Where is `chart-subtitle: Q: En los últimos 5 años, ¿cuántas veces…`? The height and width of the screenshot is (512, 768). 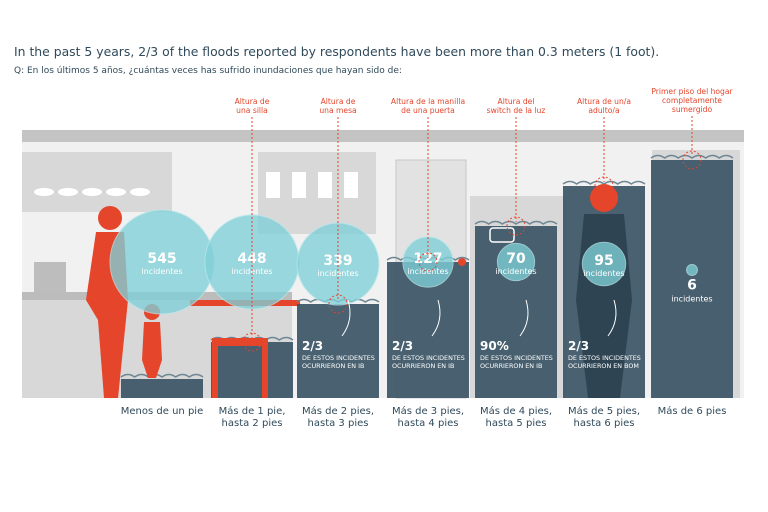 chart-subtitle: Q: En los últimos 5 años, ¿cuántas veces… is located at coordinates (208, 71).